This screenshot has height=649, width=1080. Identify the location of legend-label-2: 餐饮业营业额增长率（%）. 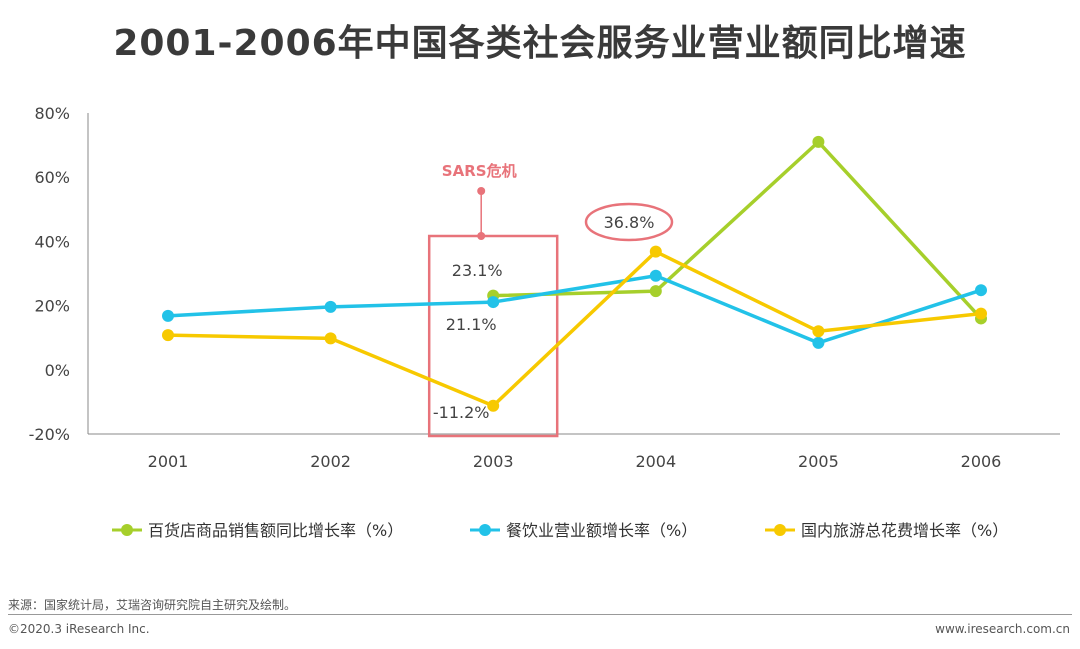
(601, 530).